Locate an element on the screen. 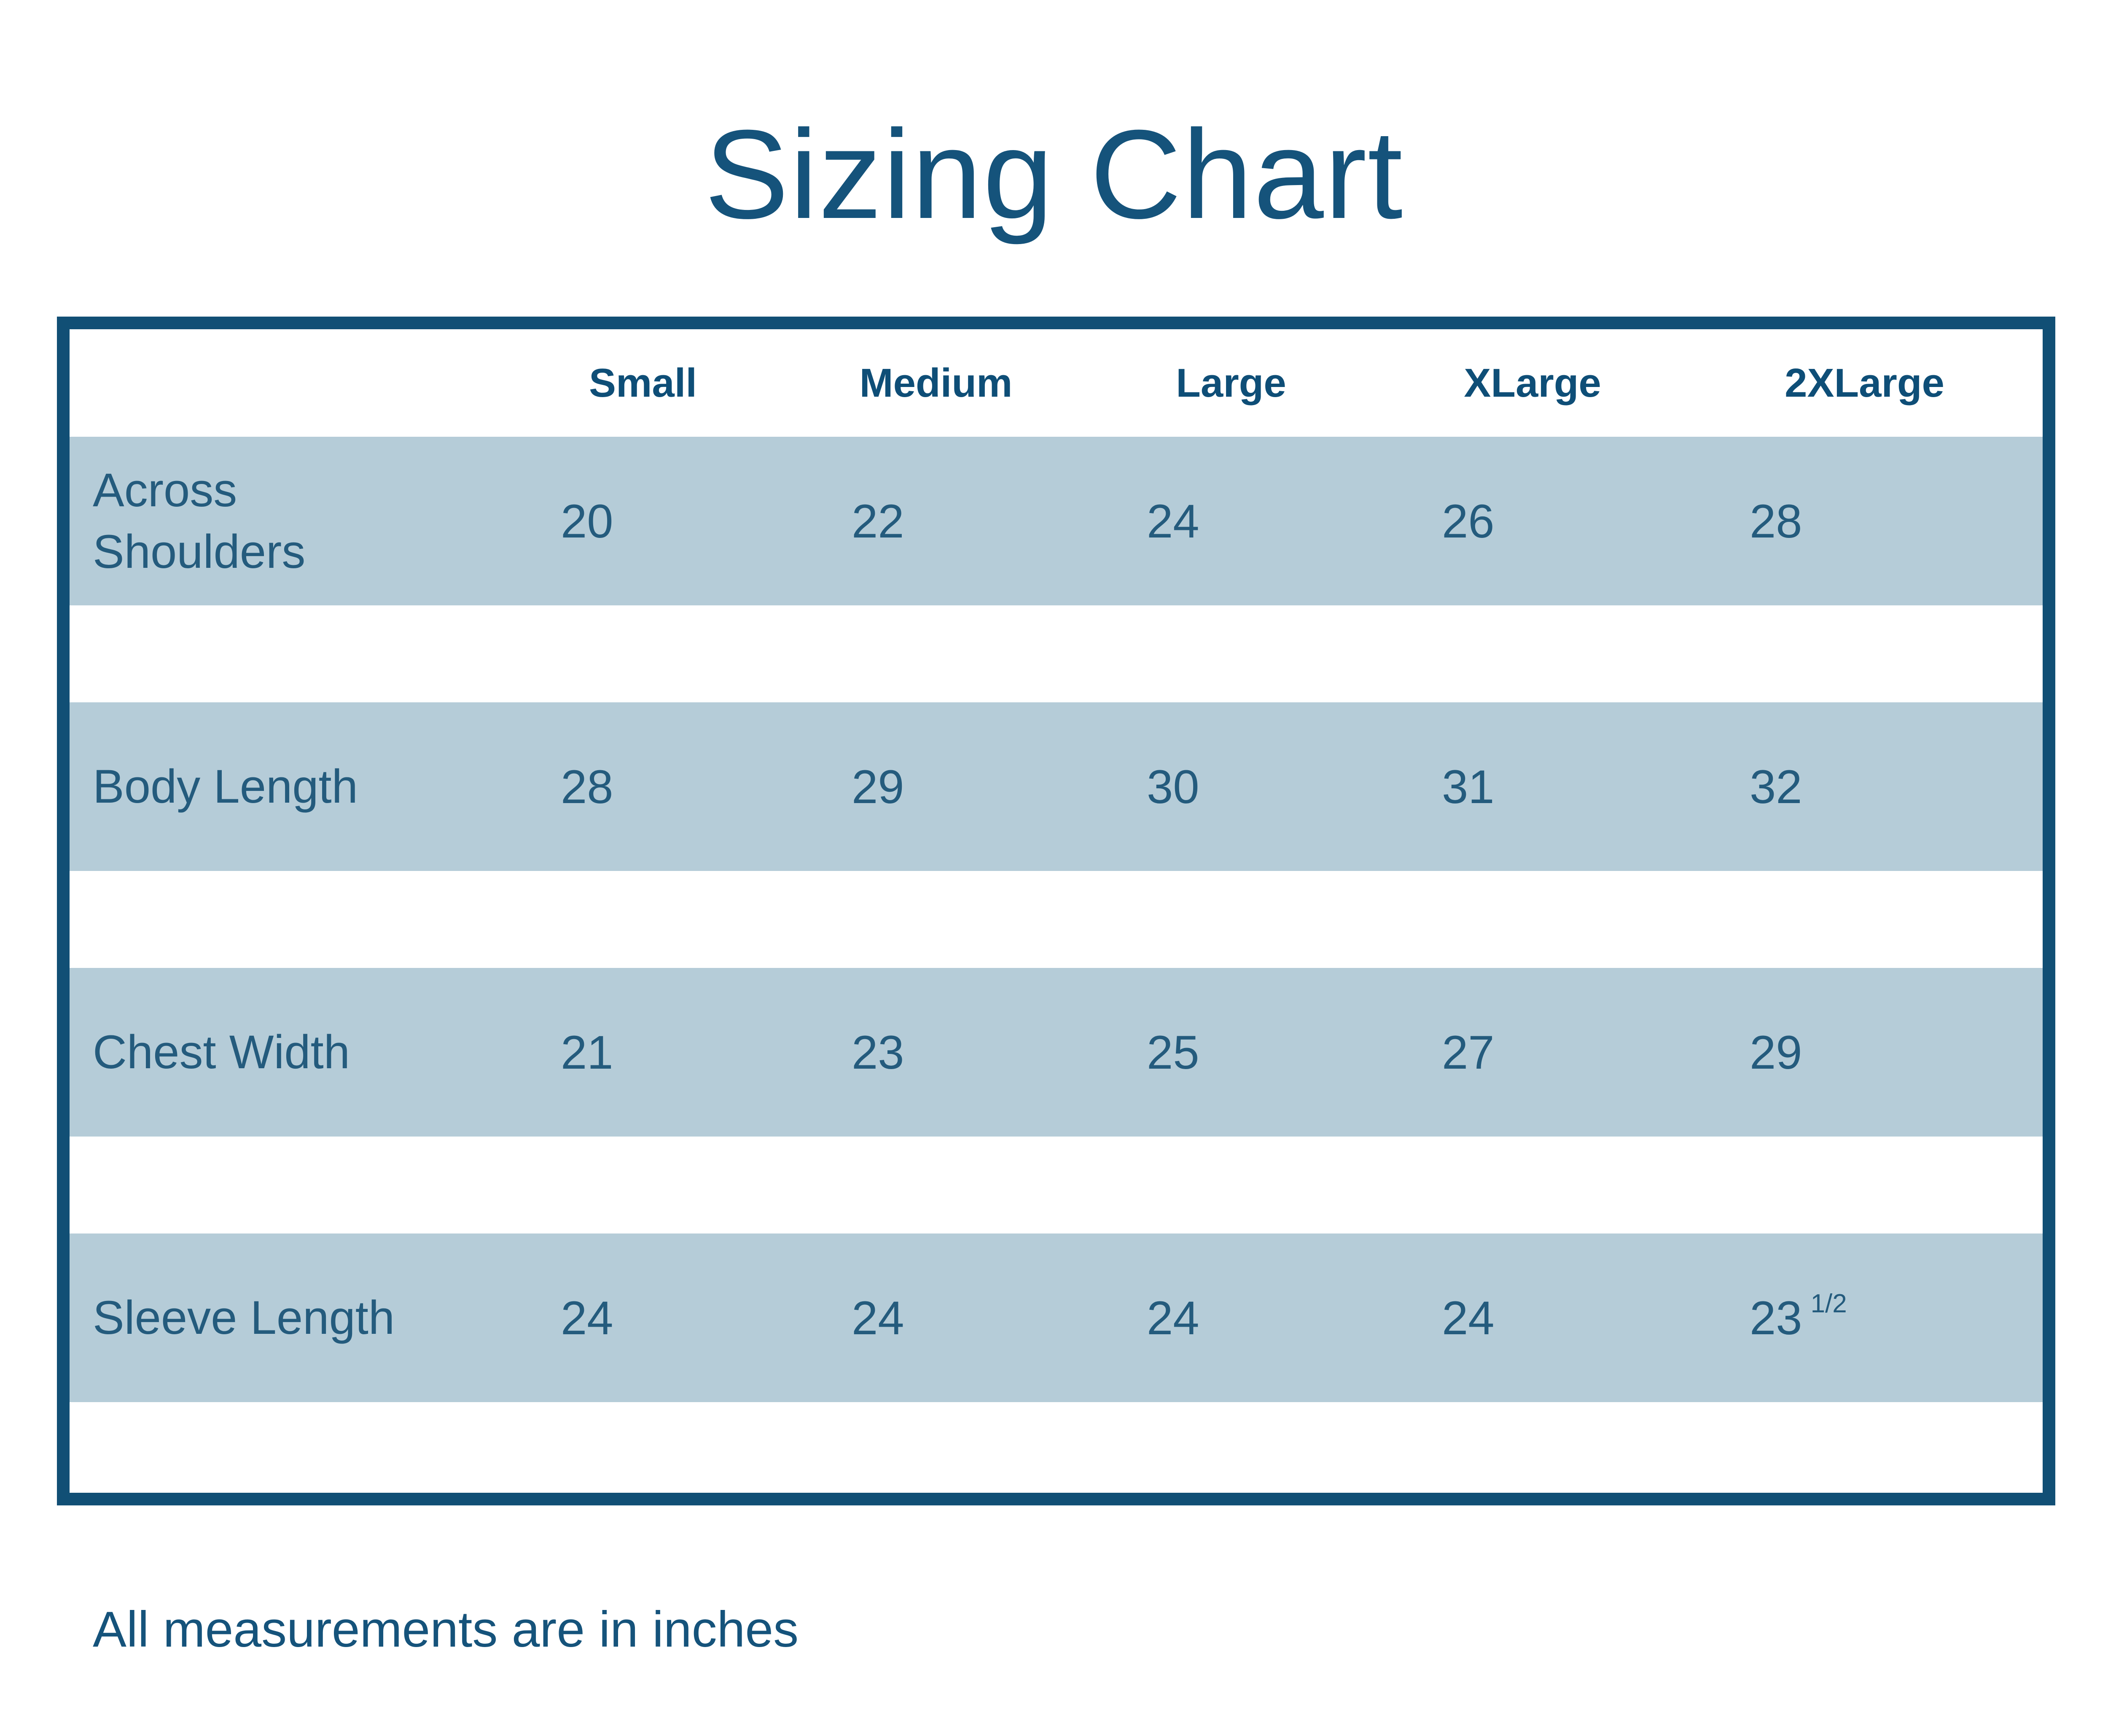 This screenshot has width=2108, height=1736. size-value-cell: 31 is located at coordinates (1468, 786).